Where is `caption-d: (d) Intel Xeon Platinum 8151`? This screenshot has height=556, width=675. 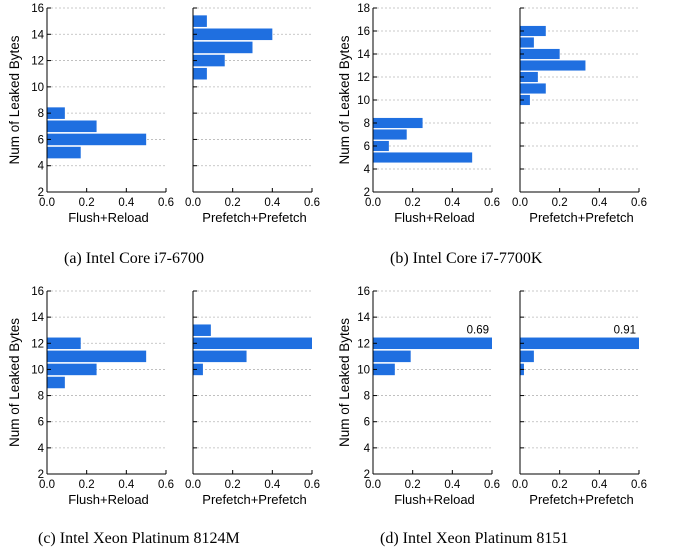
caption-d: (d) Intel Xeon Platinum 8151 is located at coordinates (474, 538).